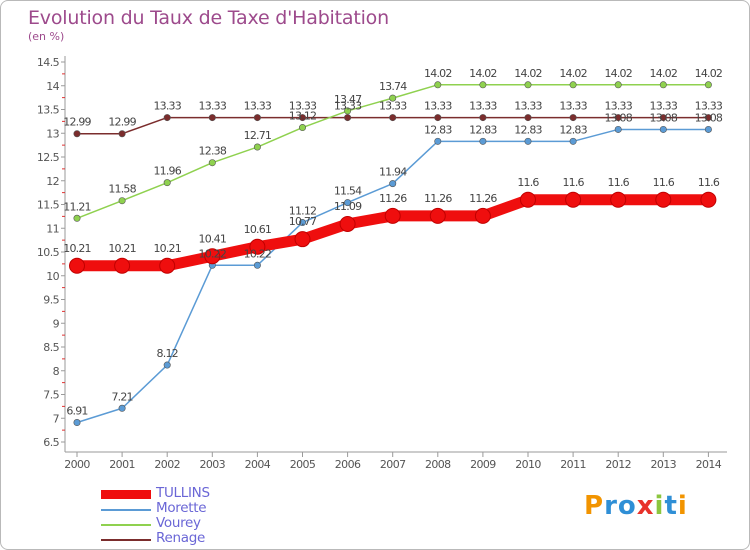 The width and height of the screenshot is (750, 550). I want to click on x-tick-label: 2005, so click(303, 464).